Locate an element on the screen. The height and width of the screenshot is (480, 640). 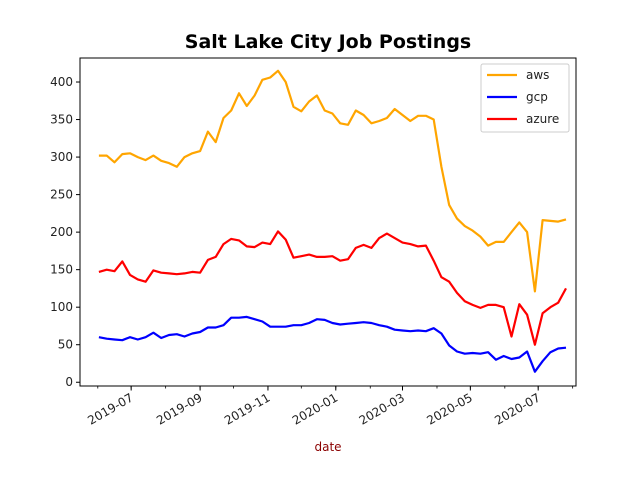
x-tick-label: 2019-11 is located at coordinates (247, 408).